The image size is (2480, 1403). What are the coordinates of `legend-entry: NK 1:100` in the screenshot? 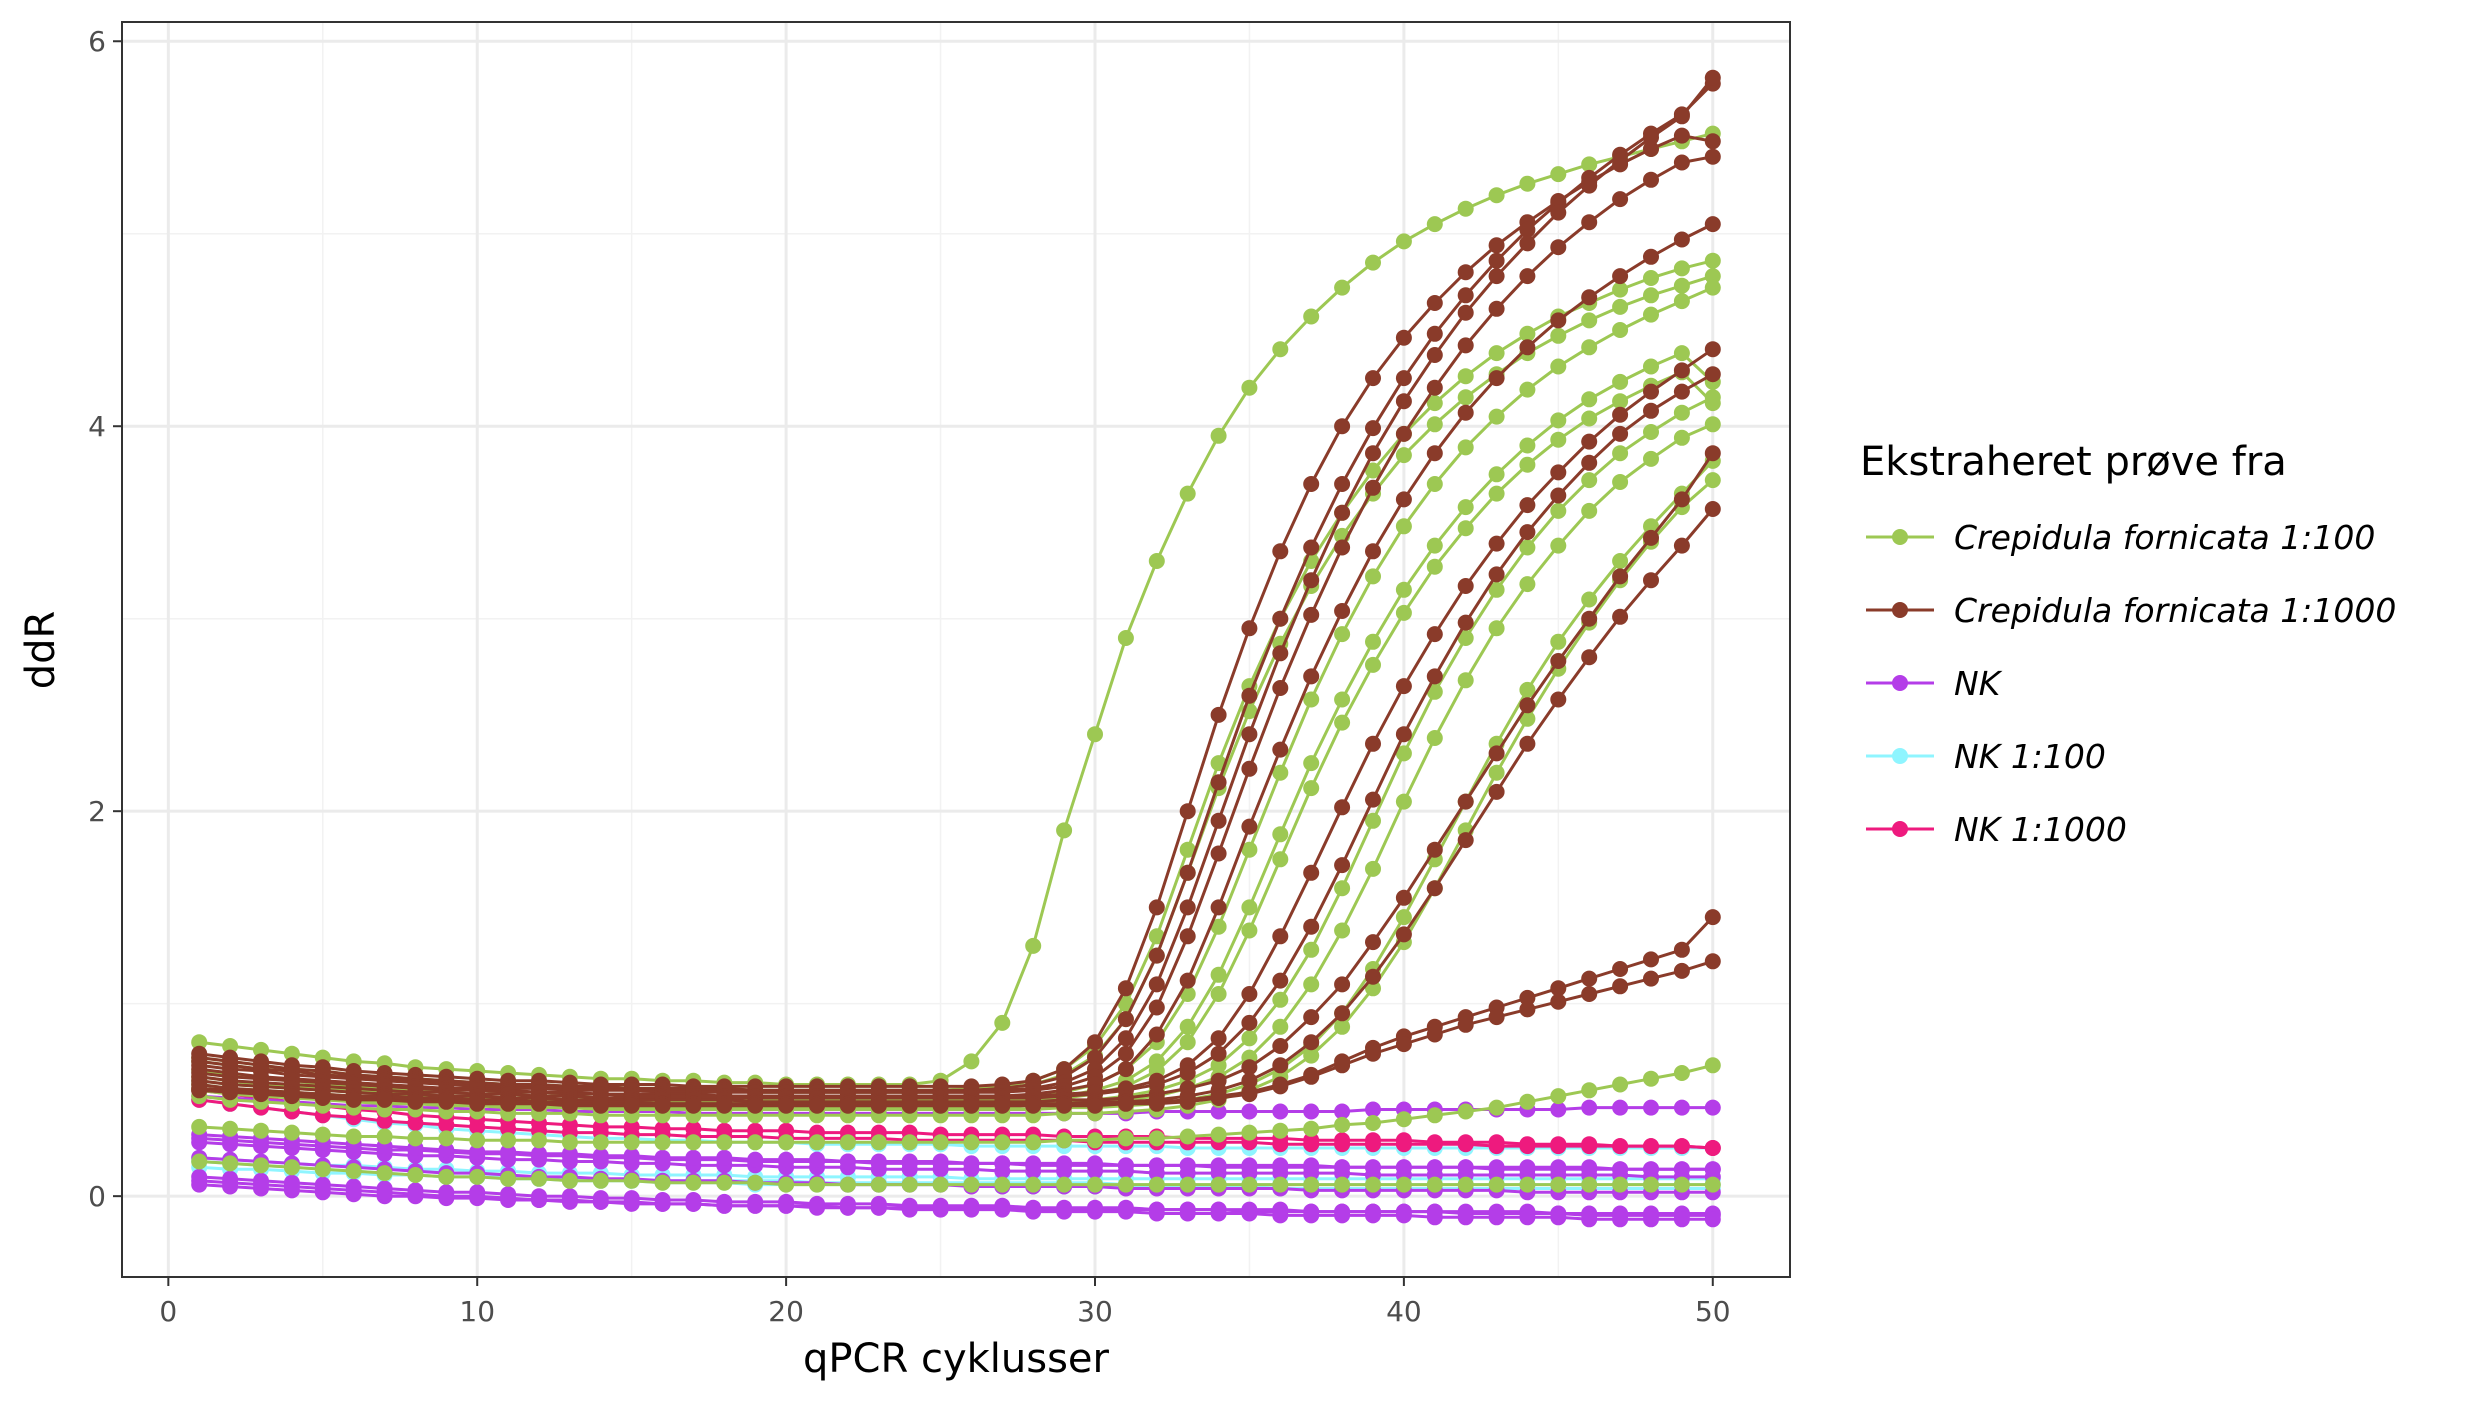 It's located at (1986, 756).